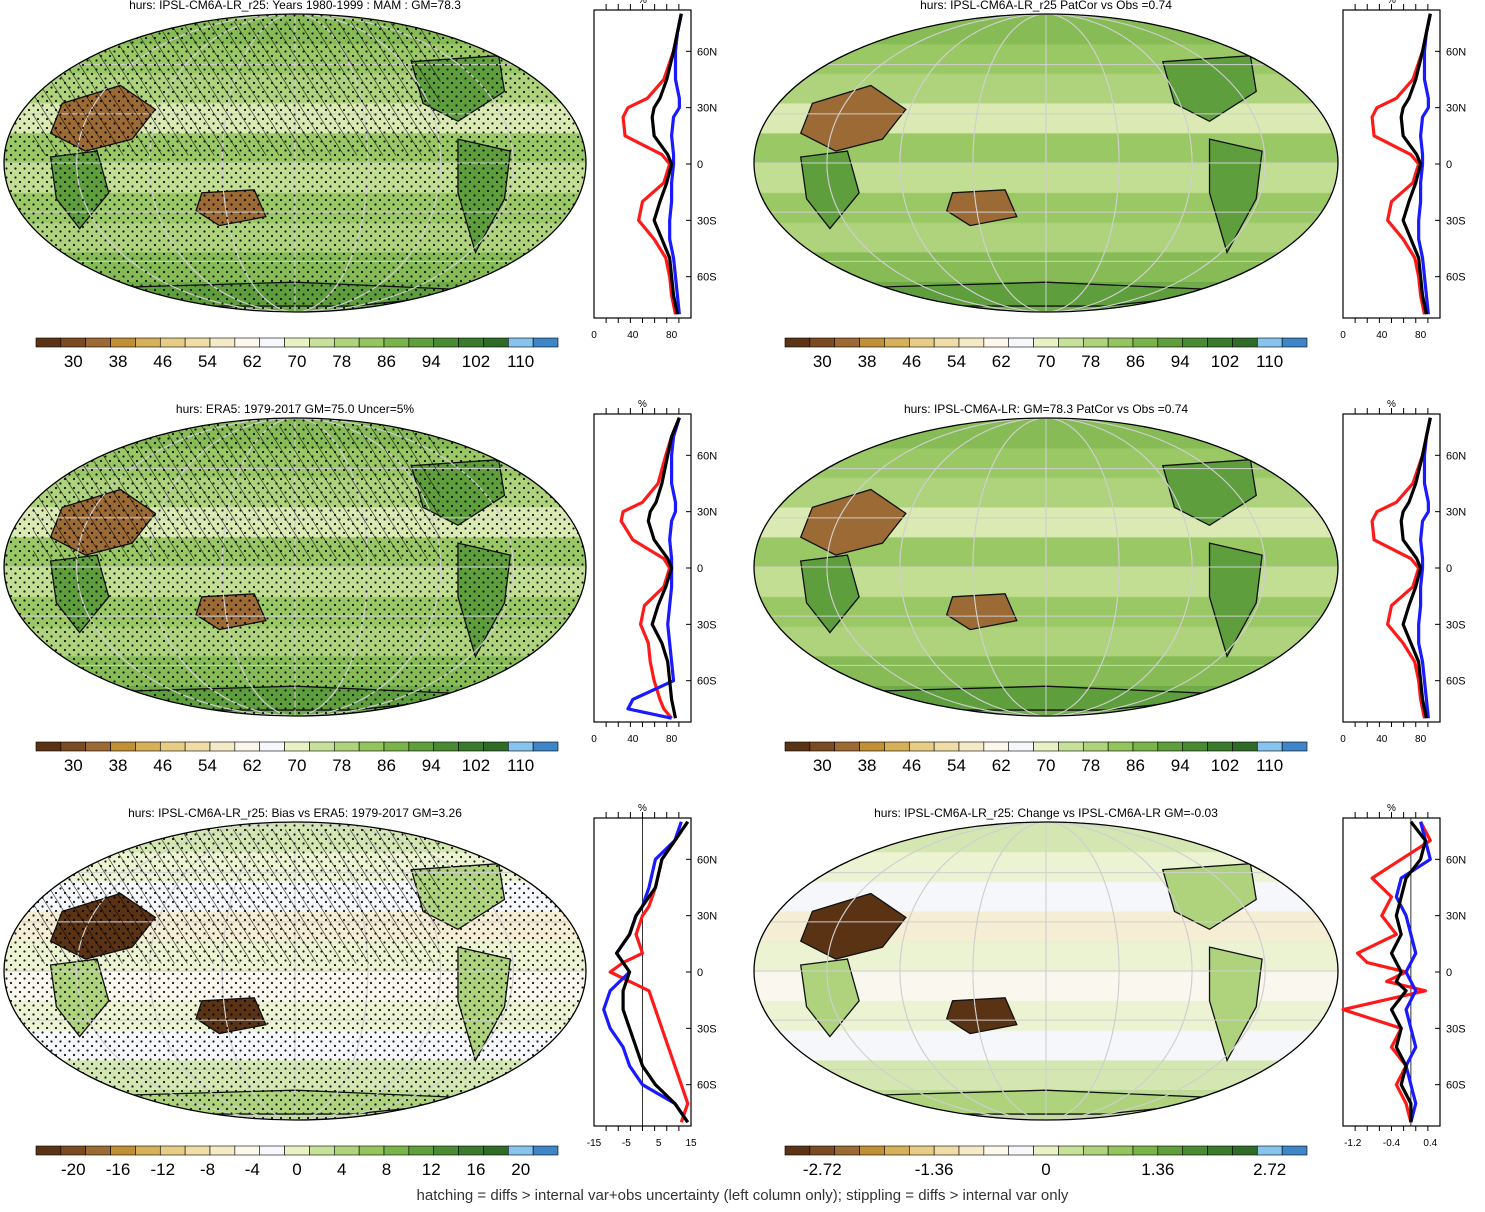 The image size is (1485, 1212). What do you see at coordinates (476, 765) in the screenshot?
I see `colorbar-label: 102` at bounding box center [476, 765].